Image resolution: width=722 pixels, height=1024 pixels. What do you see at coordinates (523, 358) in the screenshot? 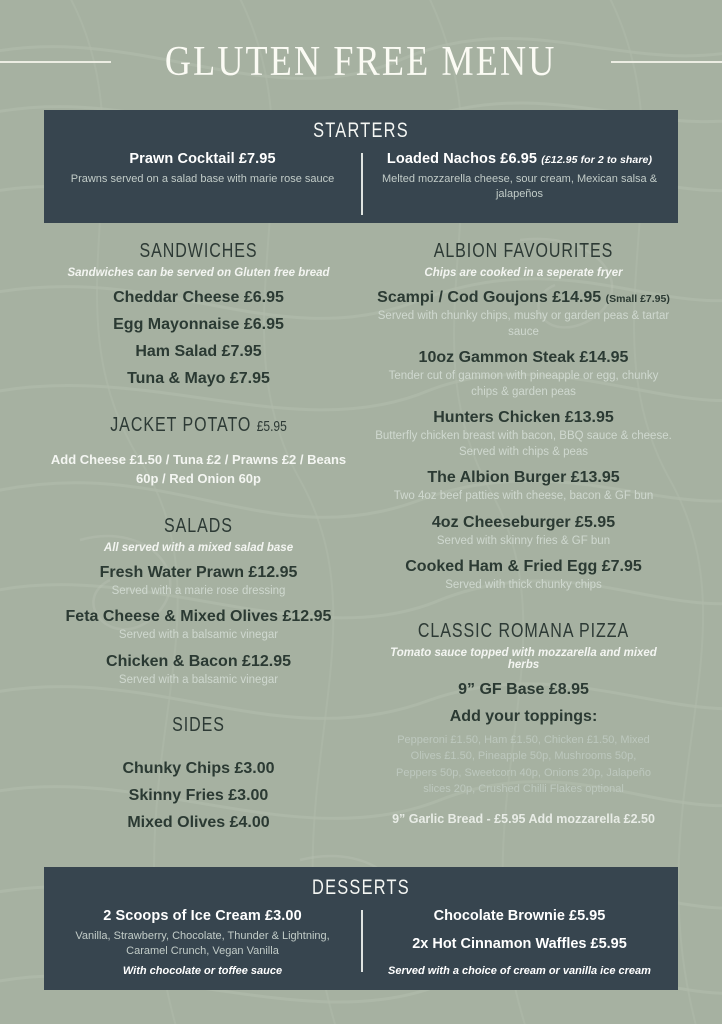
I see `list-item: 10oz Gammon Steak £14.95` at bounding box center [523, 358].